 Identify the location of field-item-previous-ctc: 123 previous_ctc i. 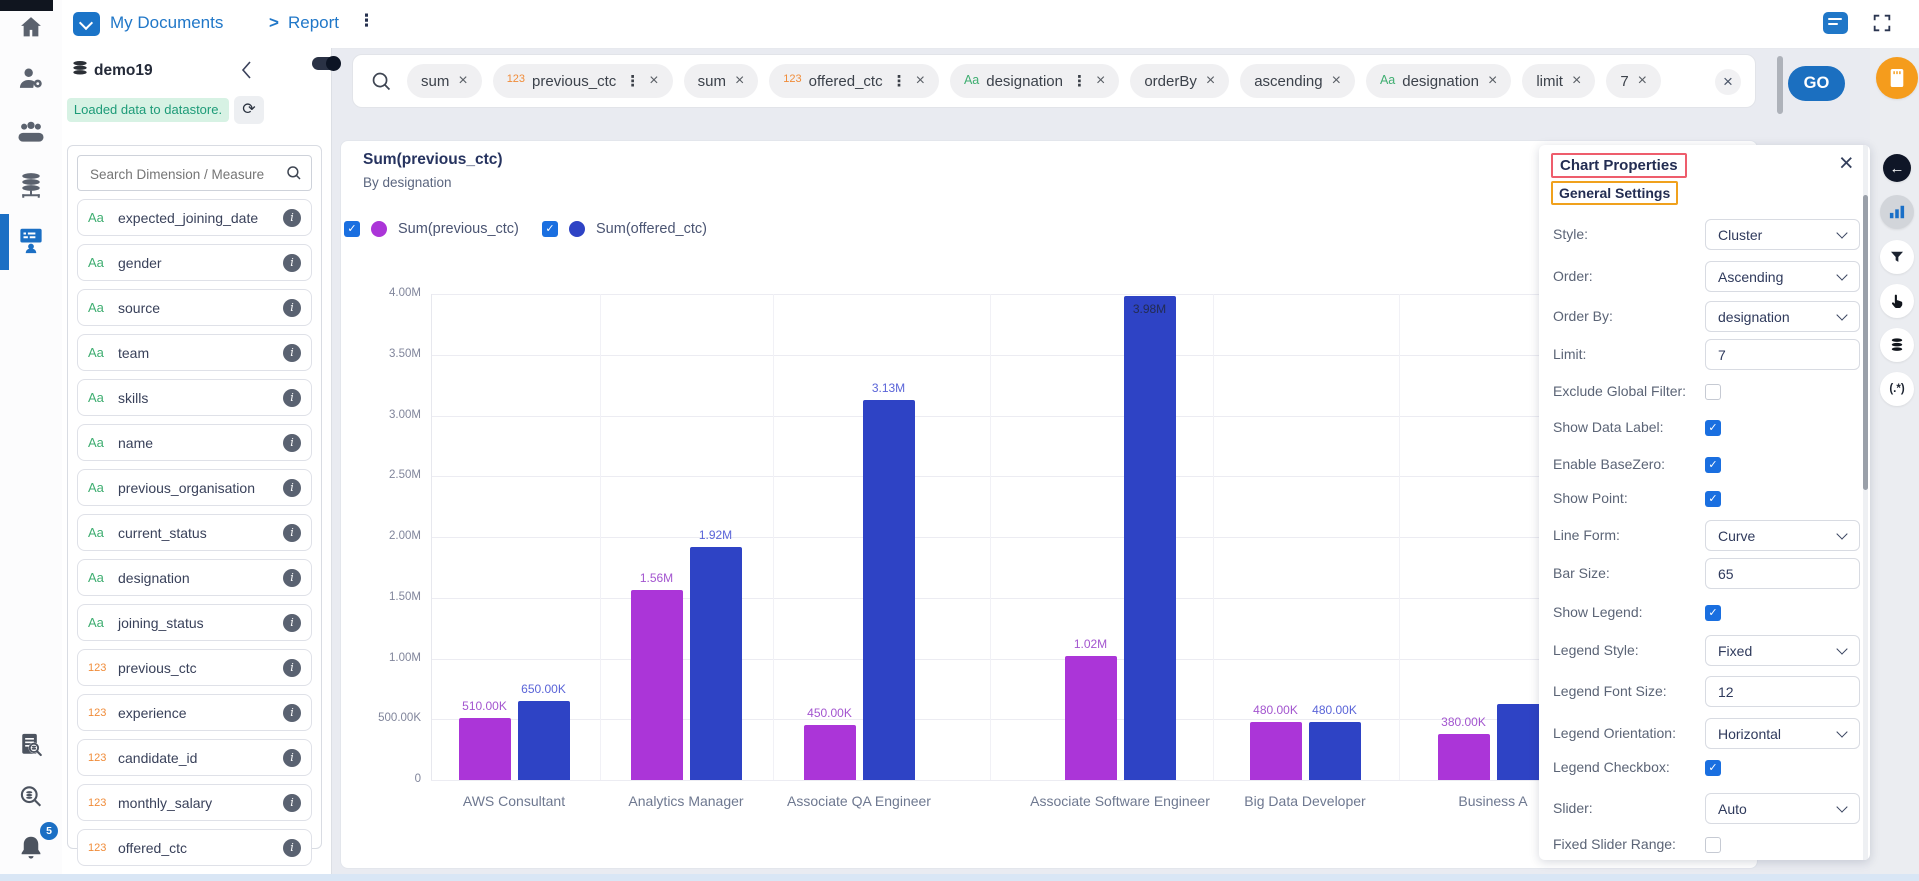
(194, 667).